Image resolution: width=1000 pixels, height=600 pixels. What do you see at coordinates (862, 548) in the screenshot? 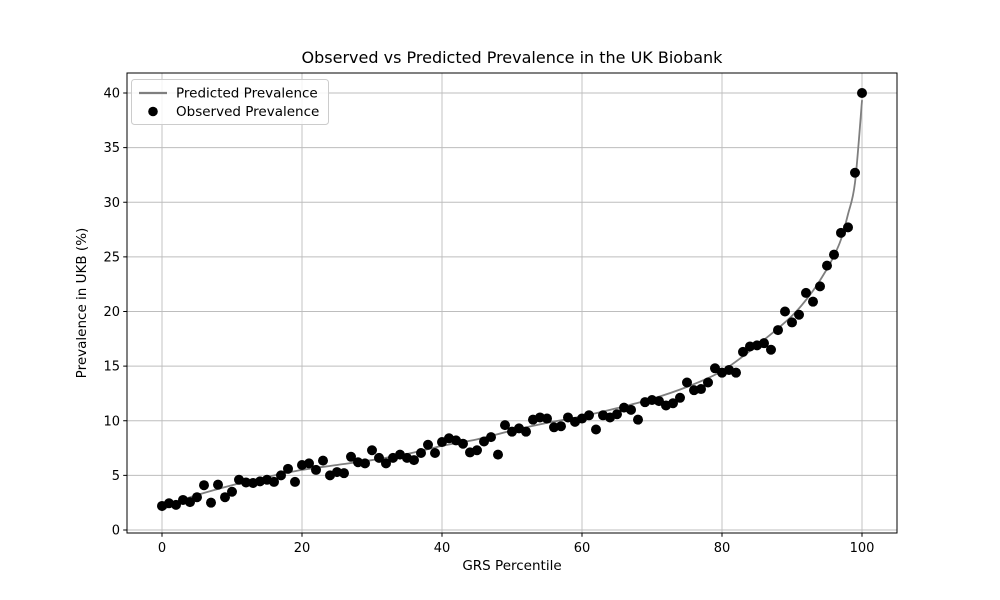
I see `x-tick-label: 100` at bounding box center [862, 548].